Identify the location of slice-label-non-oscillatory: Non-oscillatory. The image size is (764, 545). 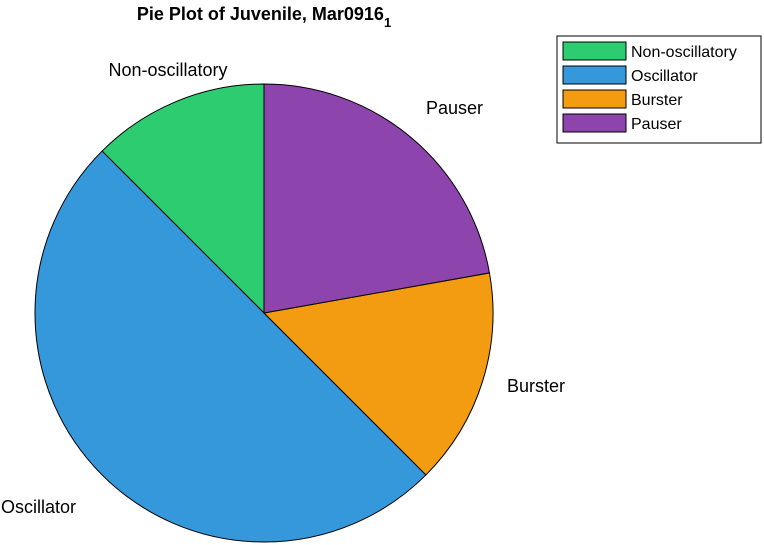
(167, 70).